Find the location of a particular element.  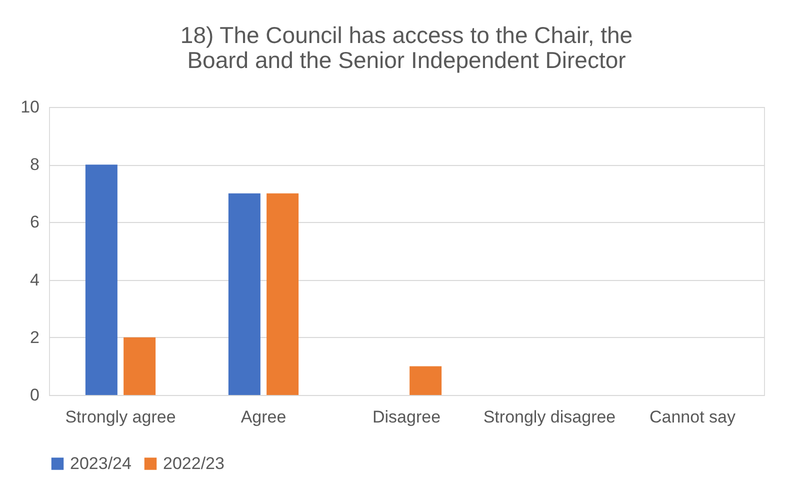

y-tick-label: 6 is located at coordinates (35, 222).